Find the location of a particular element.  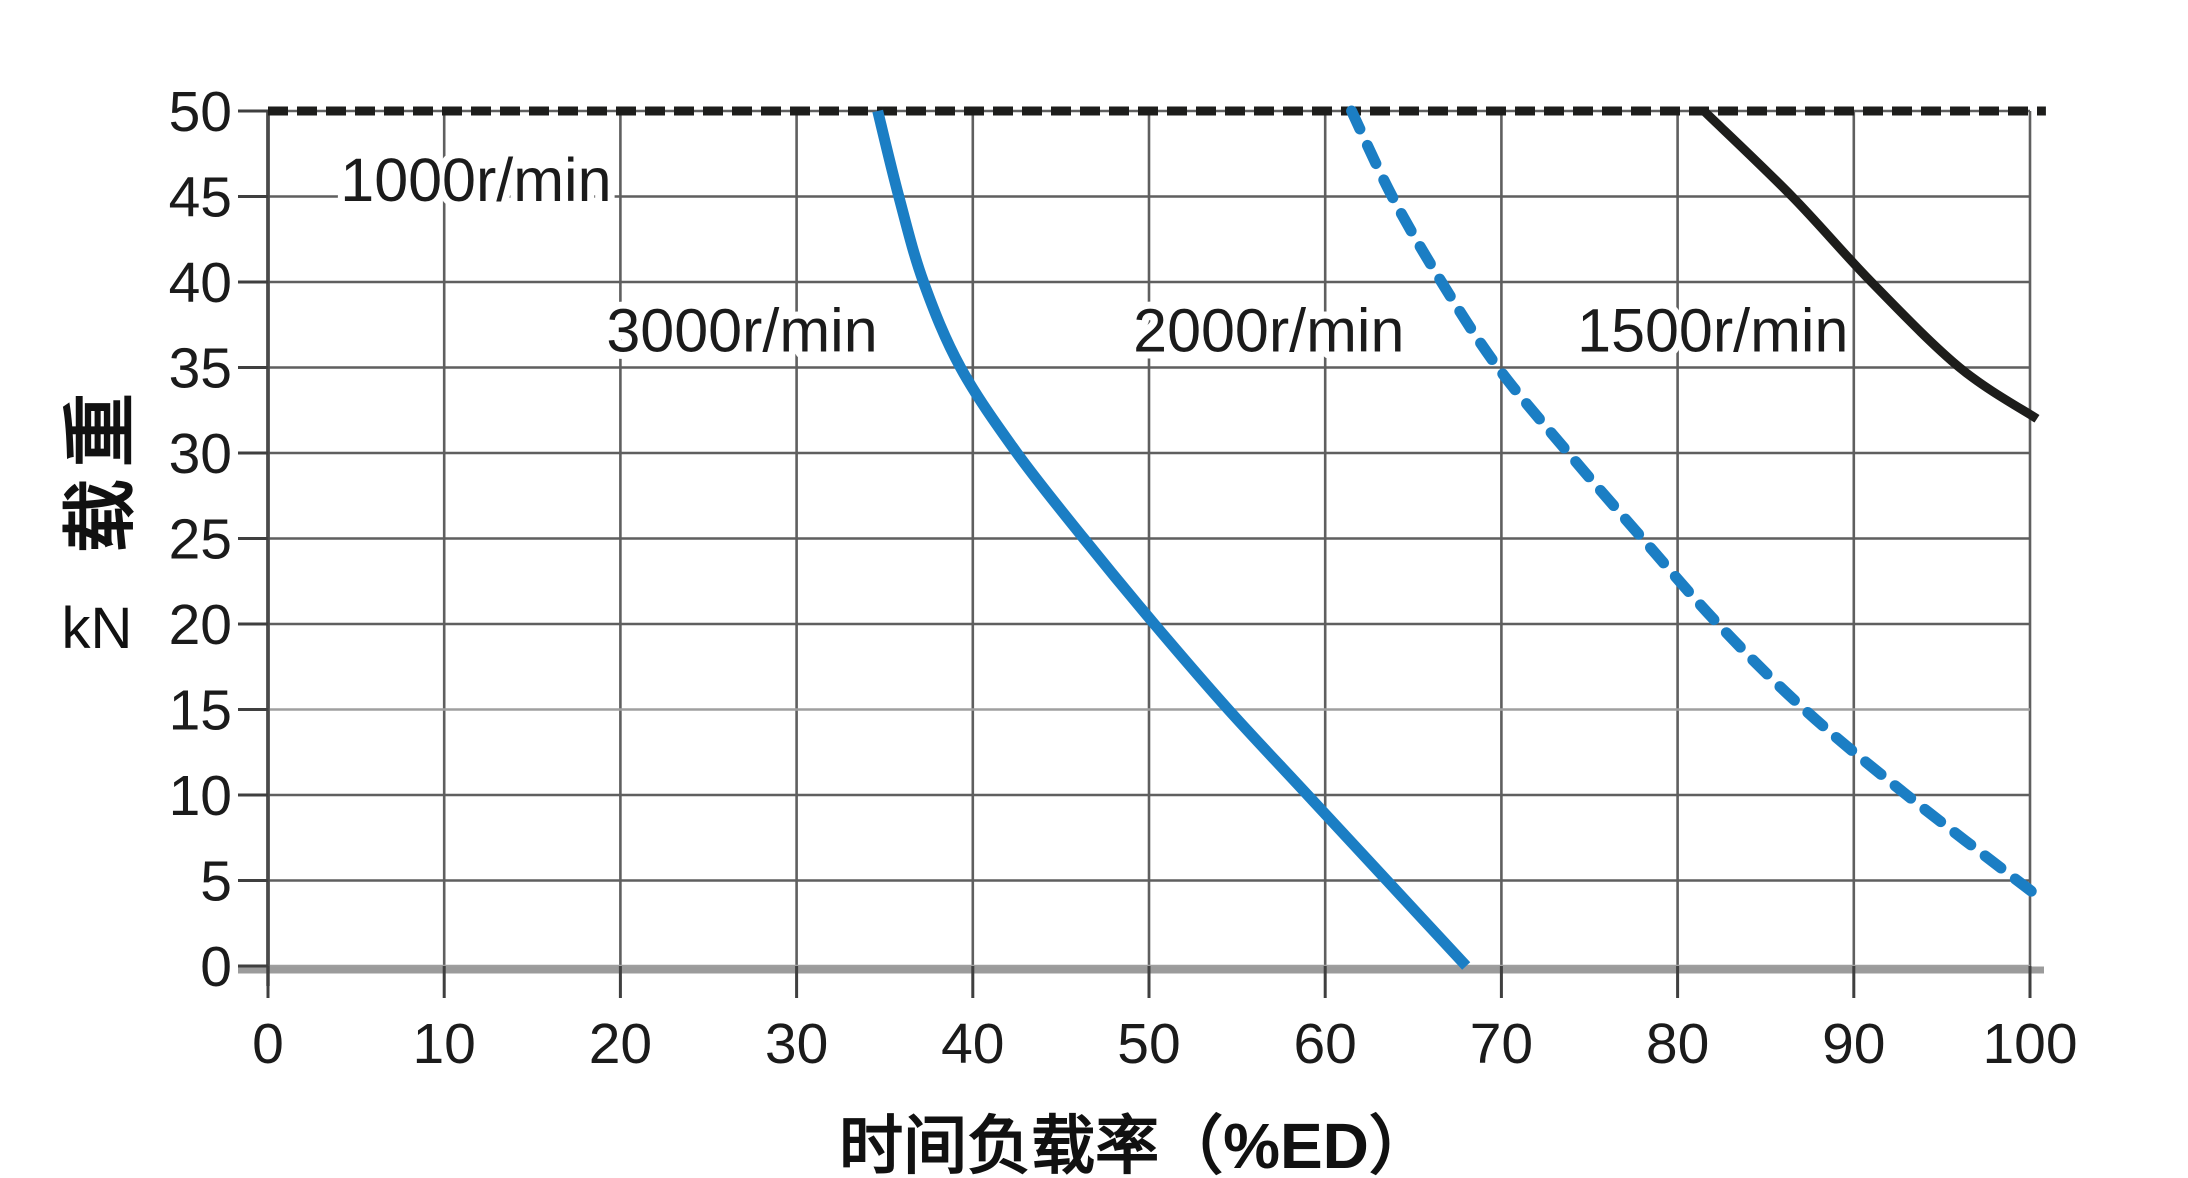

x-tick-label: 90 is located at coordinates (1853, 1044).